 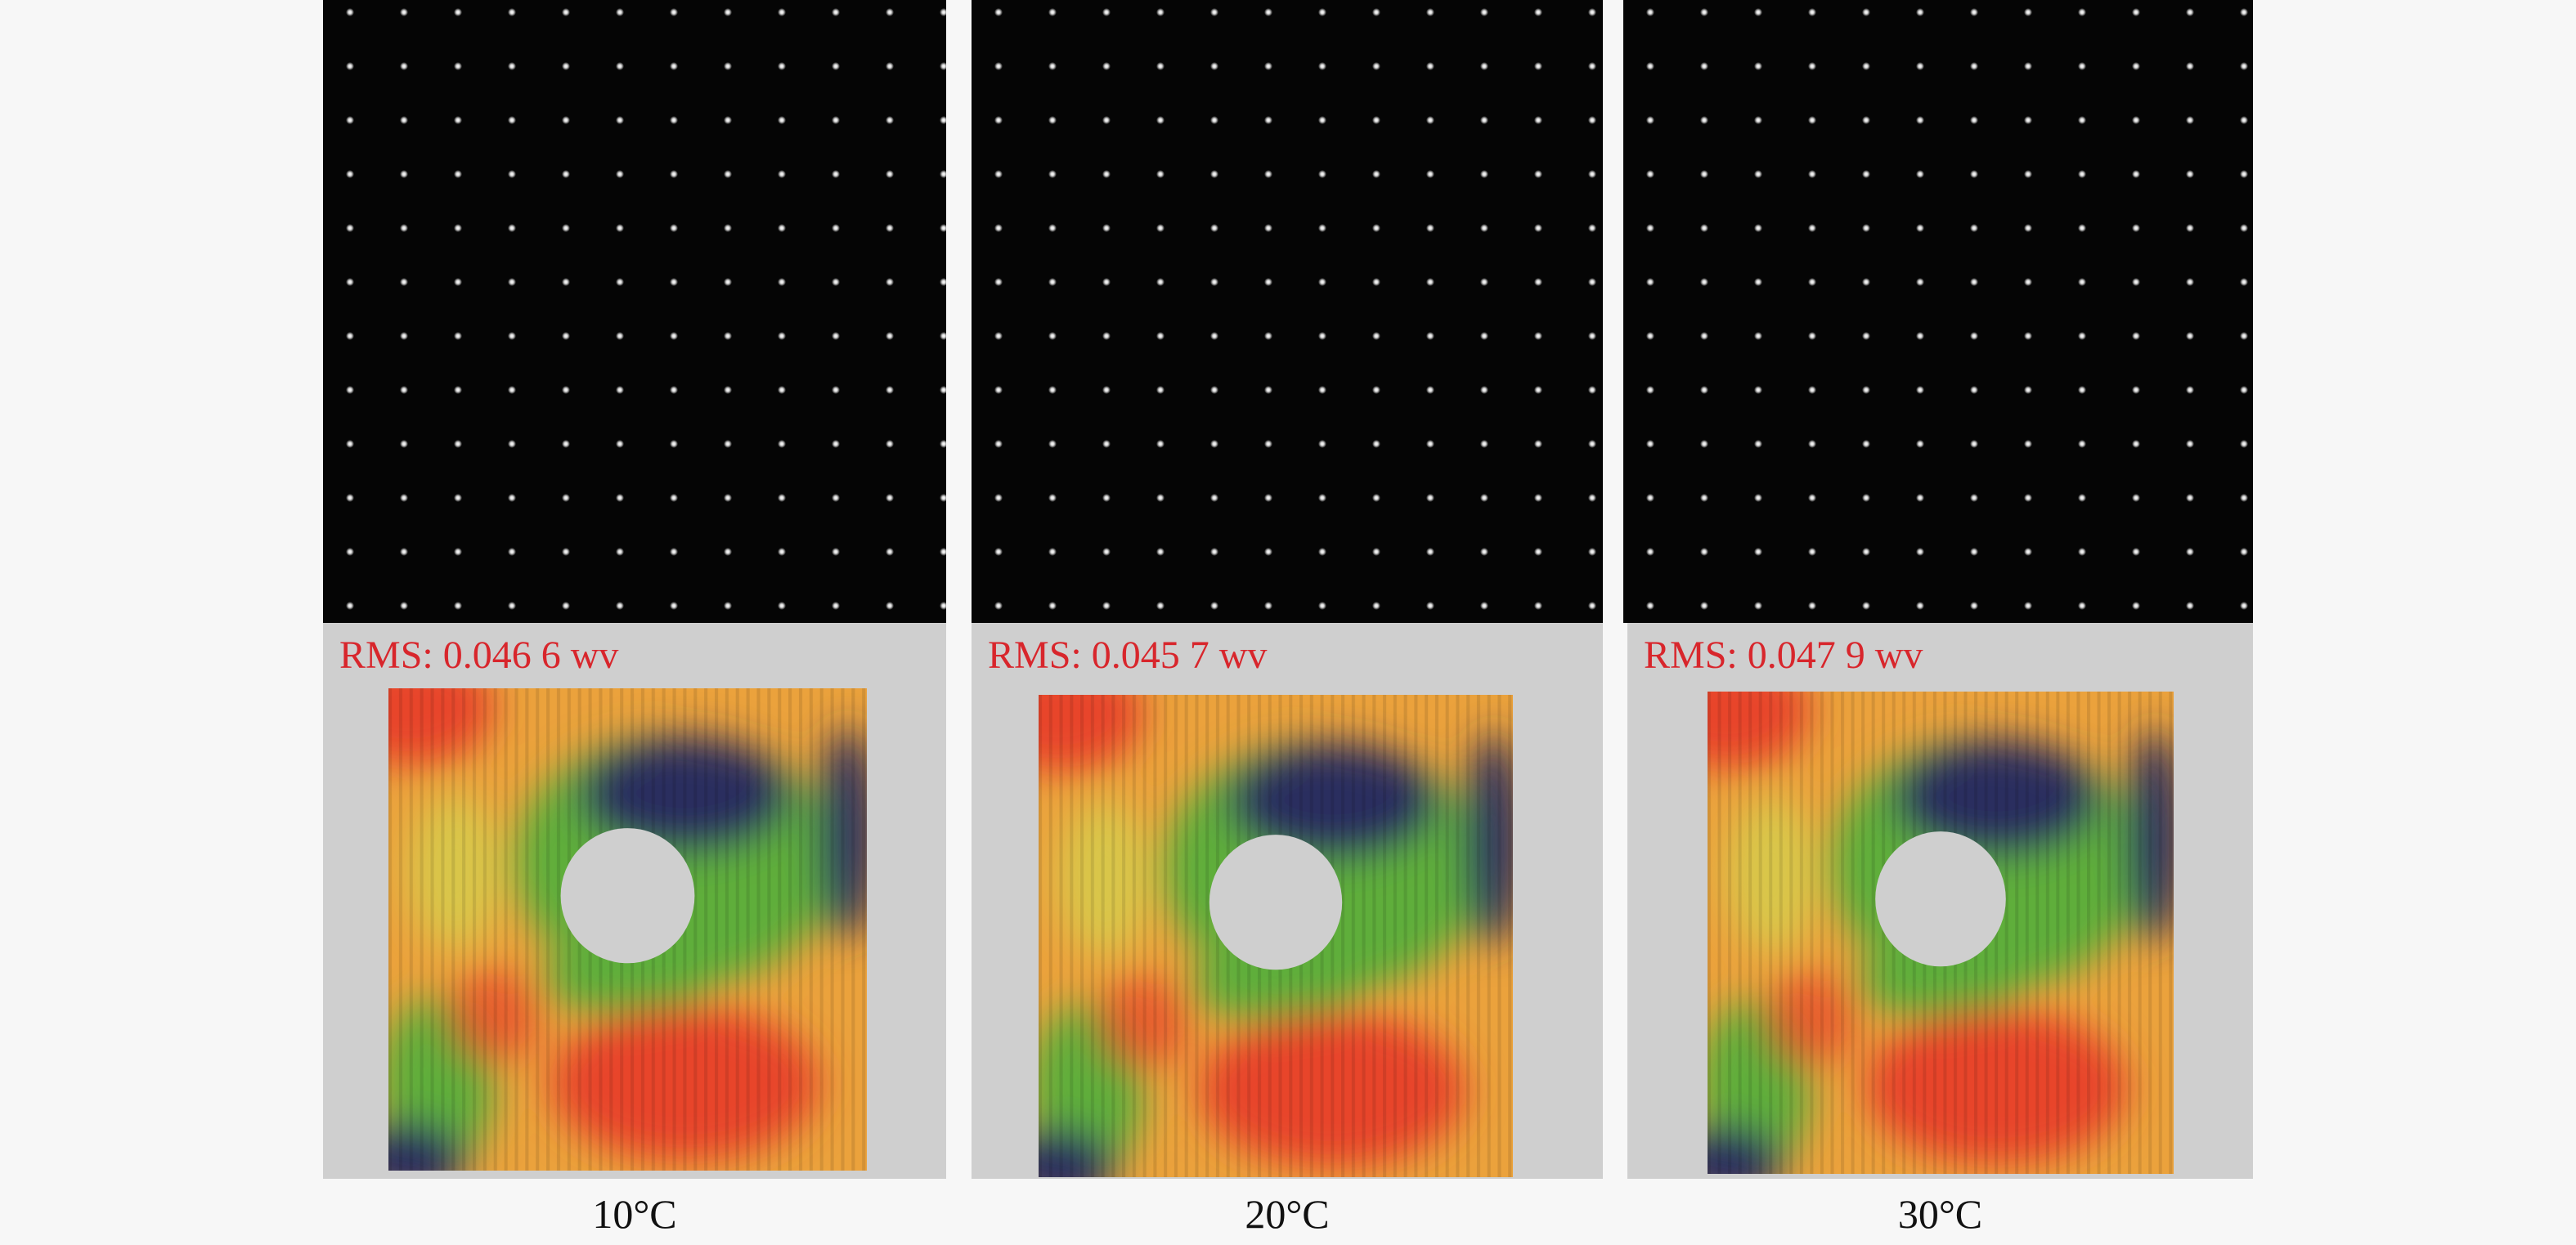 I want to click on wavefront-map-frame: RMS: 0.047 9 wv, so click(x=1940, y=901).